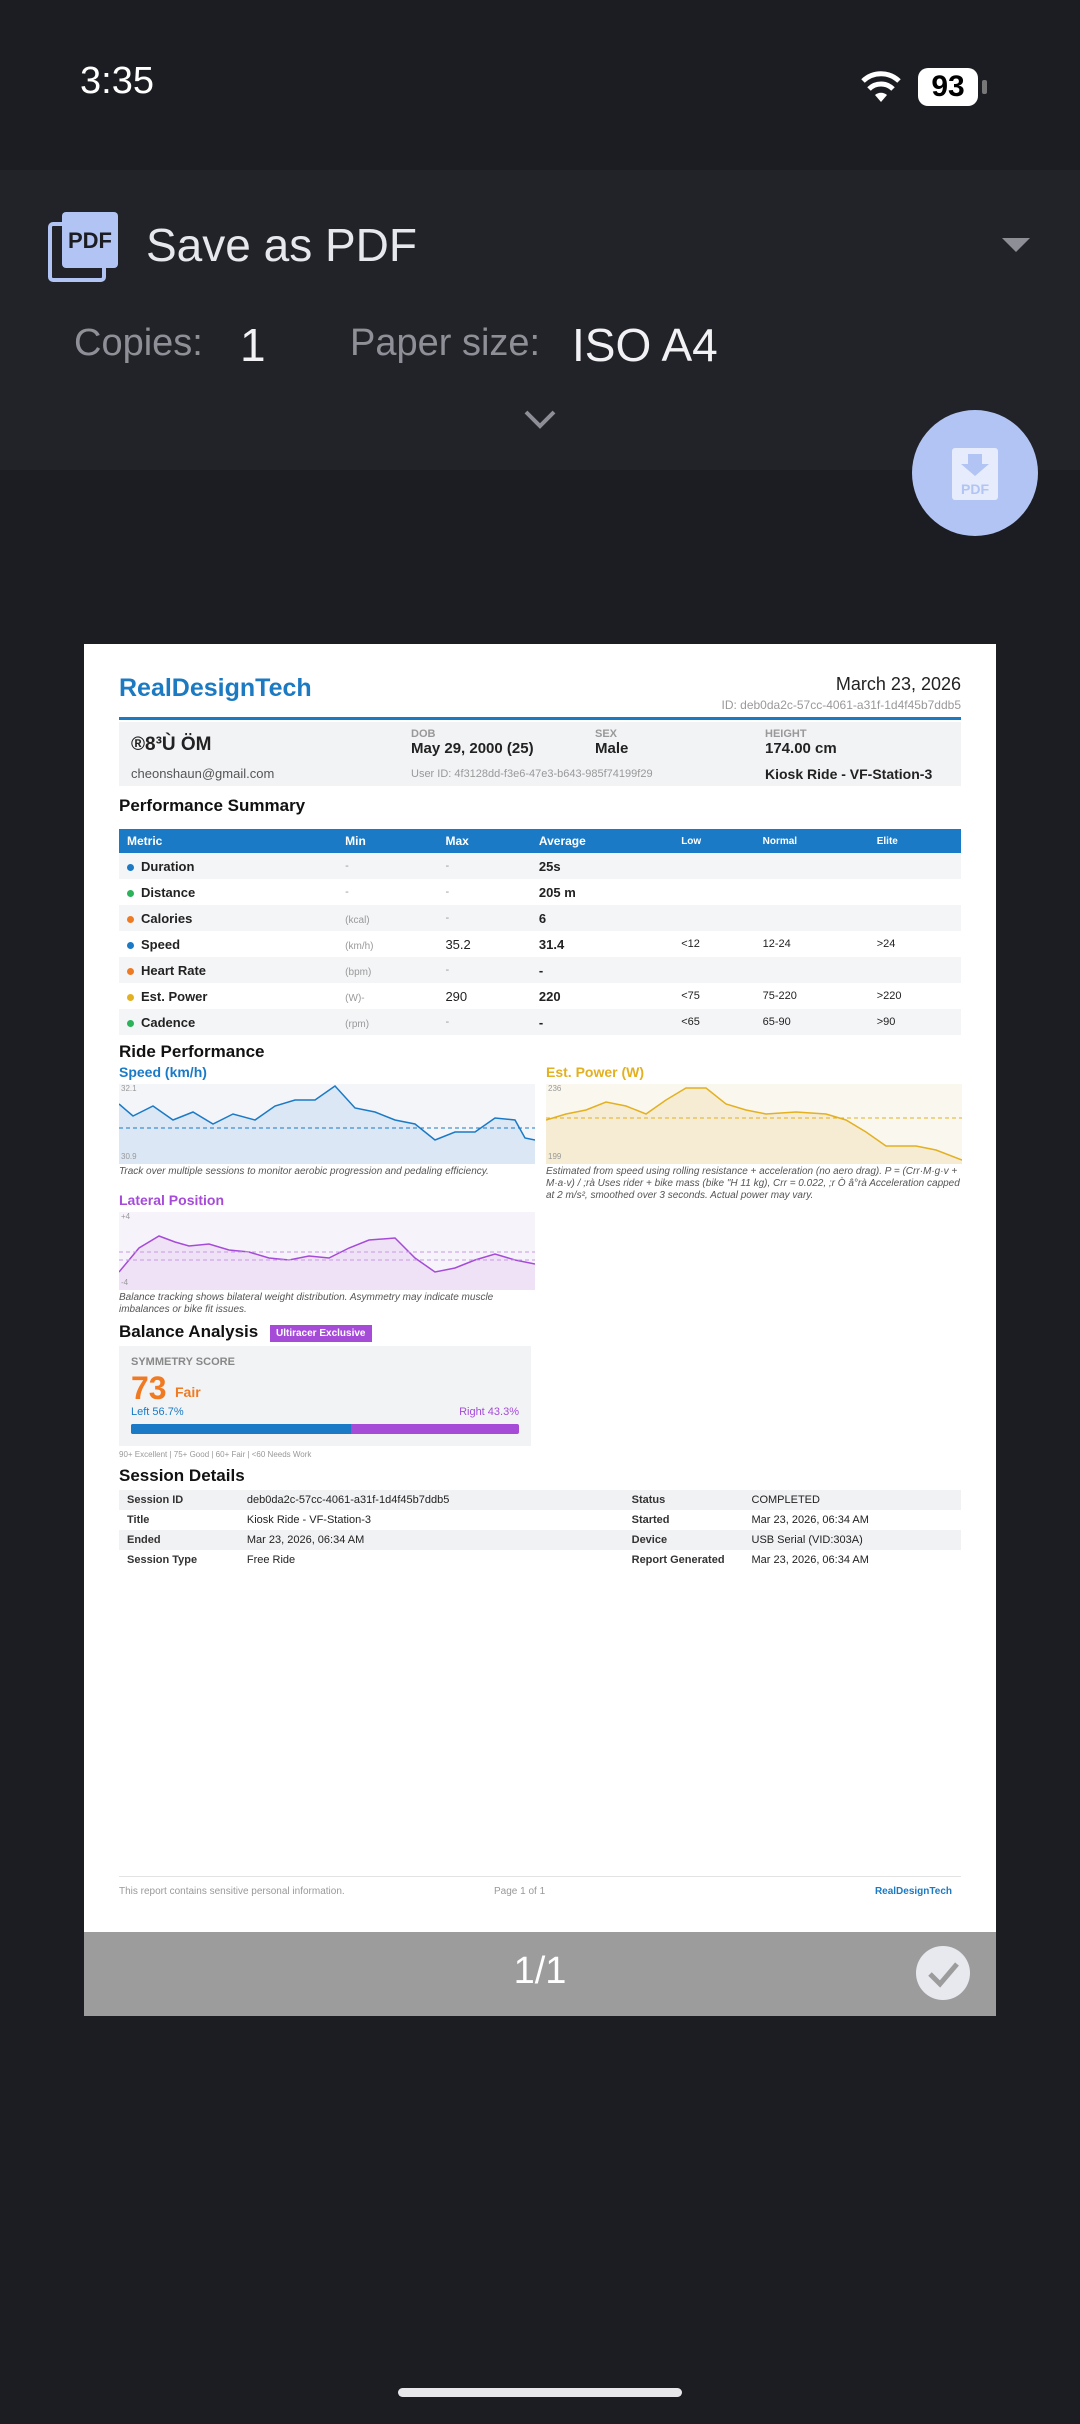 This screenshot has height=2424, width=1080. Describe the element at coordinates (1016, 245) in the screenshot. I see `chevron-down-icon` at that location.